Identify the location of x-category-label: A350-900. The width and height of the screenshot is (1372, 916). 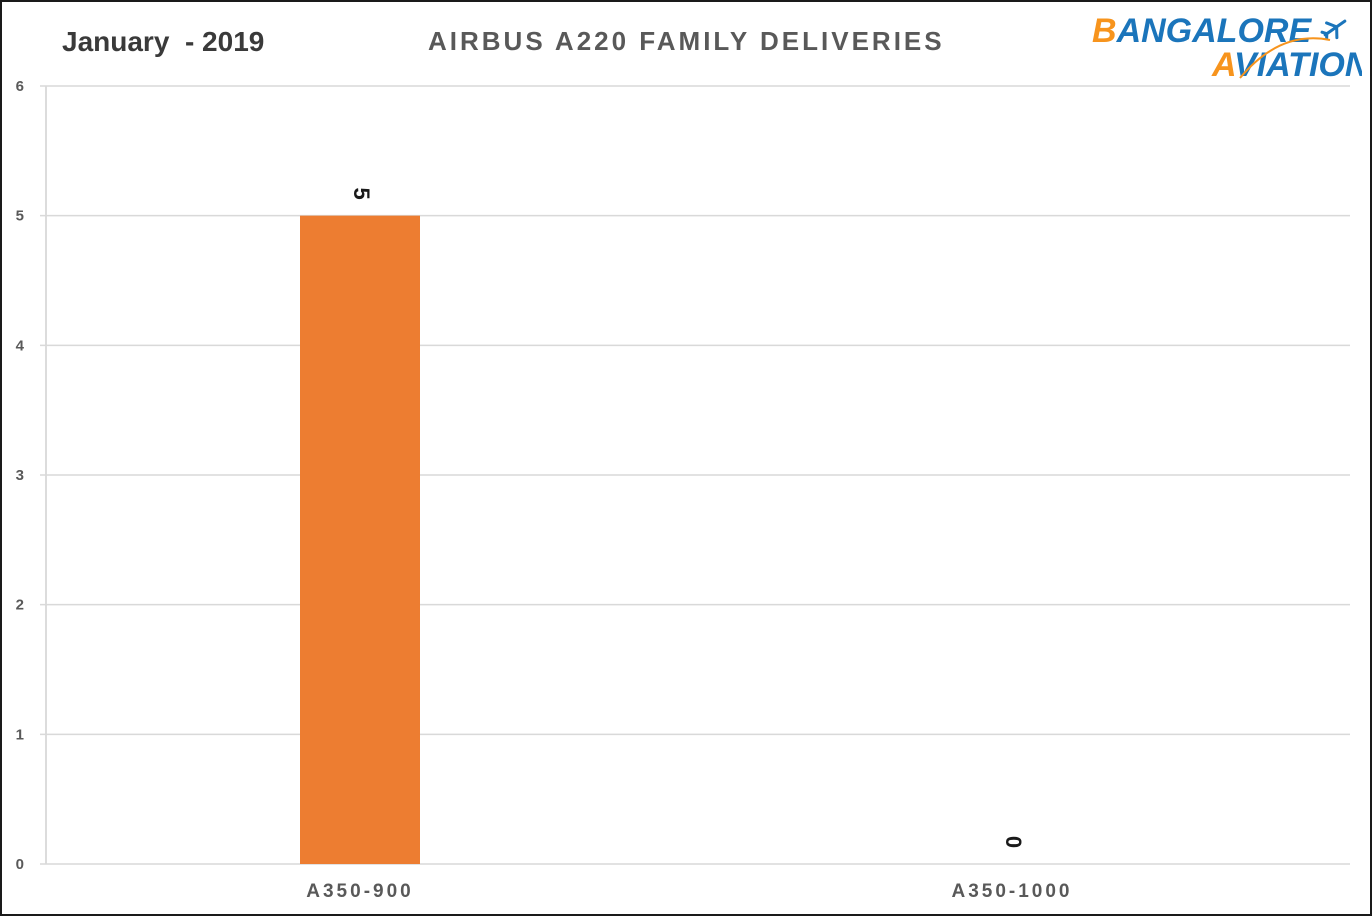
(359, 891).